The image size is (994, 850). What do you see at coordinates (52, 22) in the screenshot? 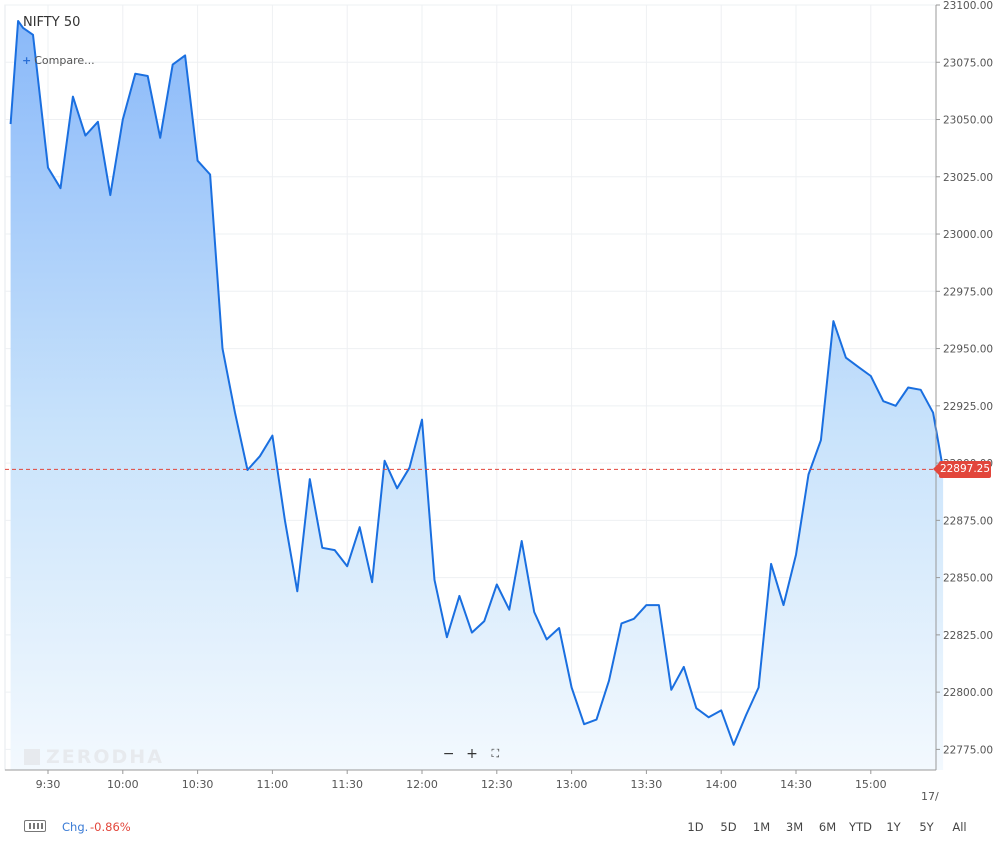
I see `instrument-title: NIFTY 50` at bounding box center [52, 22].